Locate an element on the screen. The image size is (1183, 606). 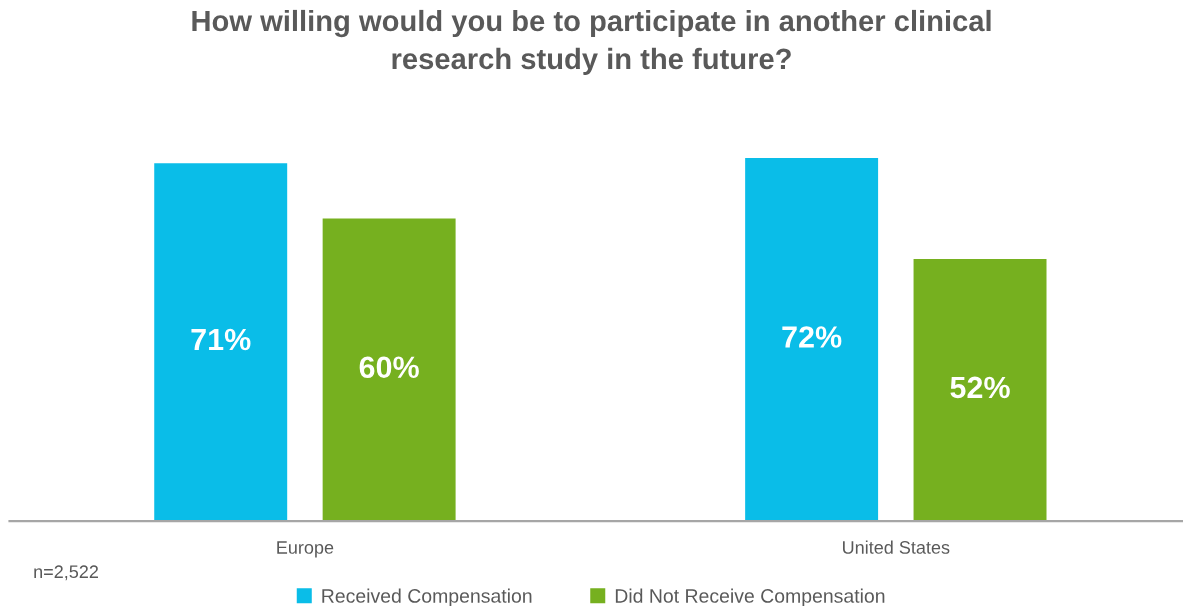
x-tick-label: Europe is located at coordinates (305, 549).